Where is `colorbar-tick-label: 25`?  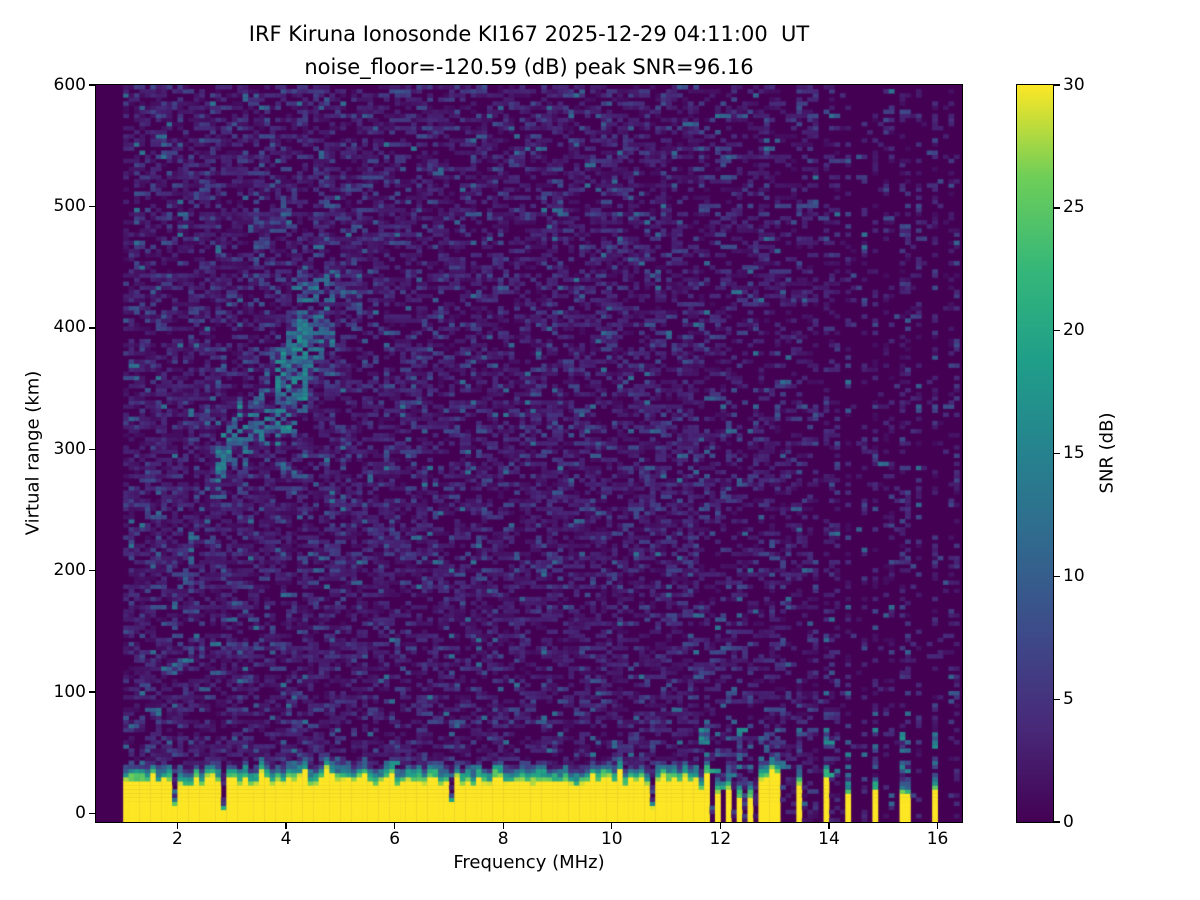
colorbar-tick-label: 25 is located at coordinates (1074, 207).